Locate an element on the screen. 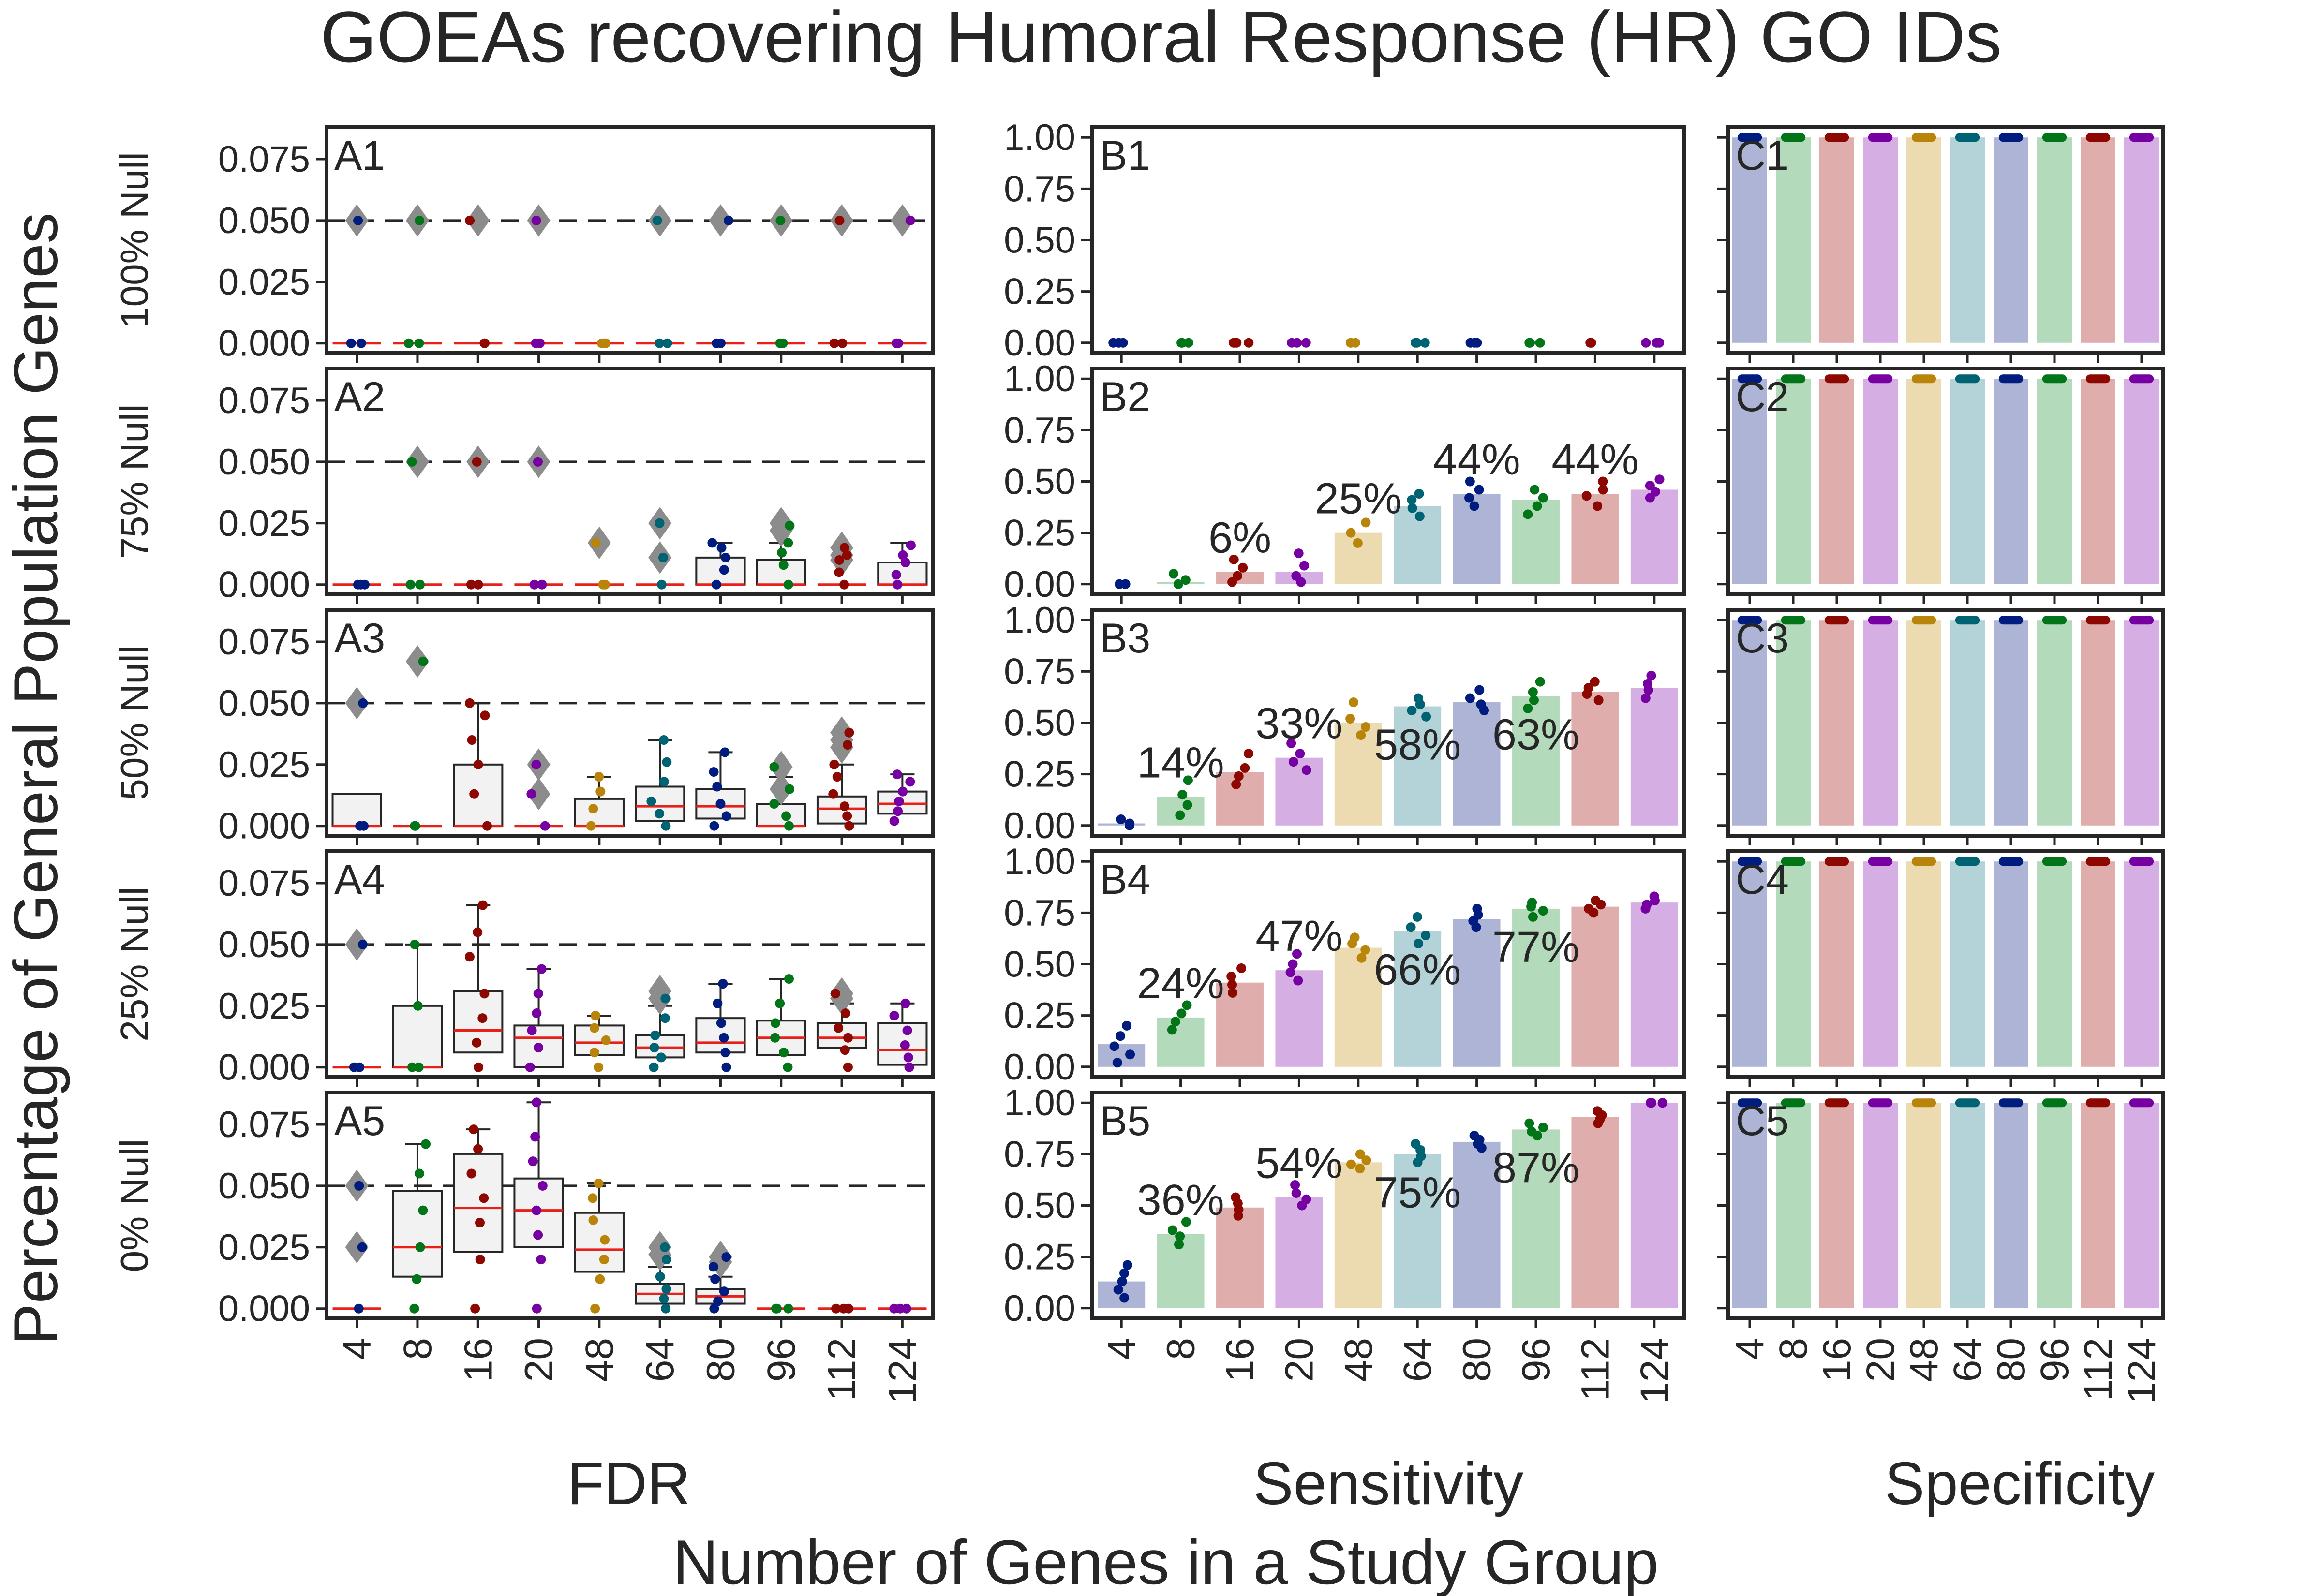  y-tick-label: 1.00 is located at coordinates (1039, 1102).